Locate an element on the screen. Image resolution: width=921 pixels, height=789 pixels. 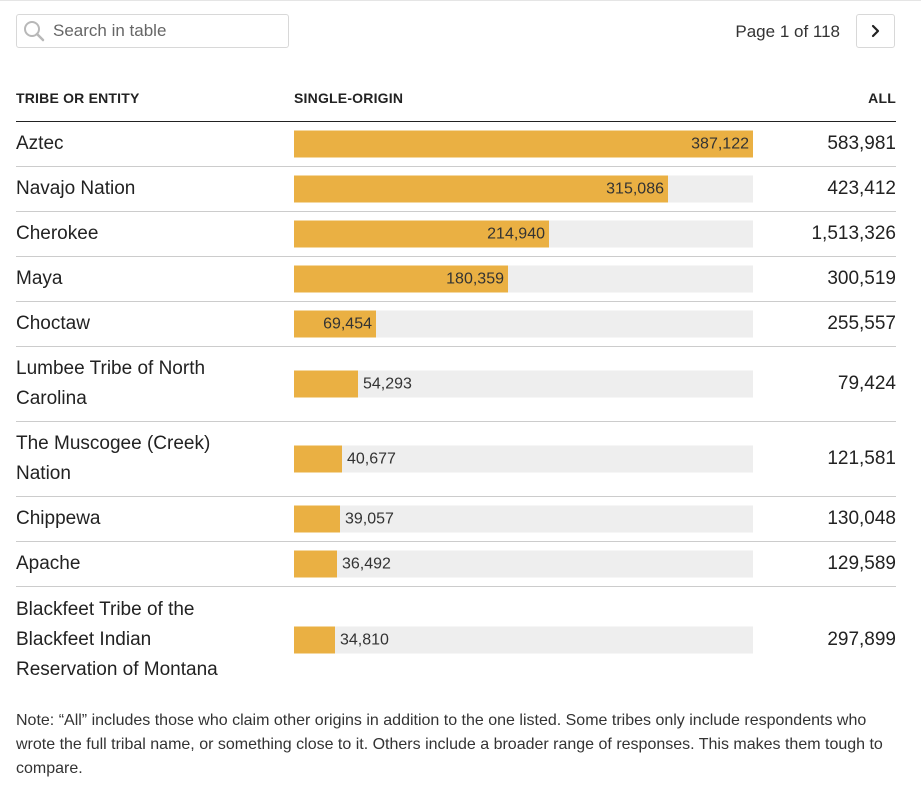
bar-track: 69,454 is located at coordinates (523, 324).